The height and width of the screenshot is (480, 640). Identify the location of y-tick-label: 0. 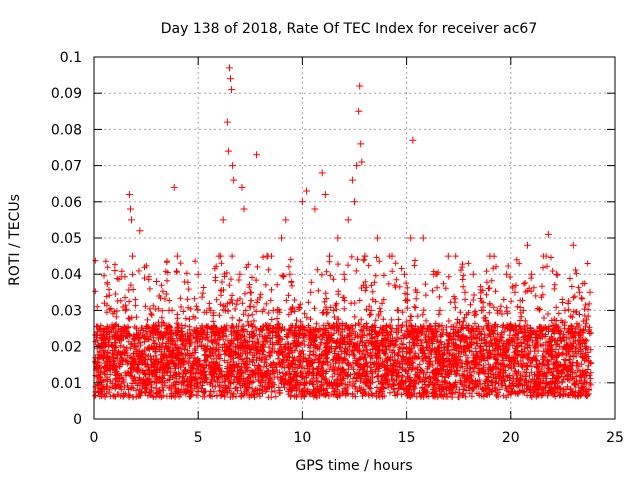
(77, 420).